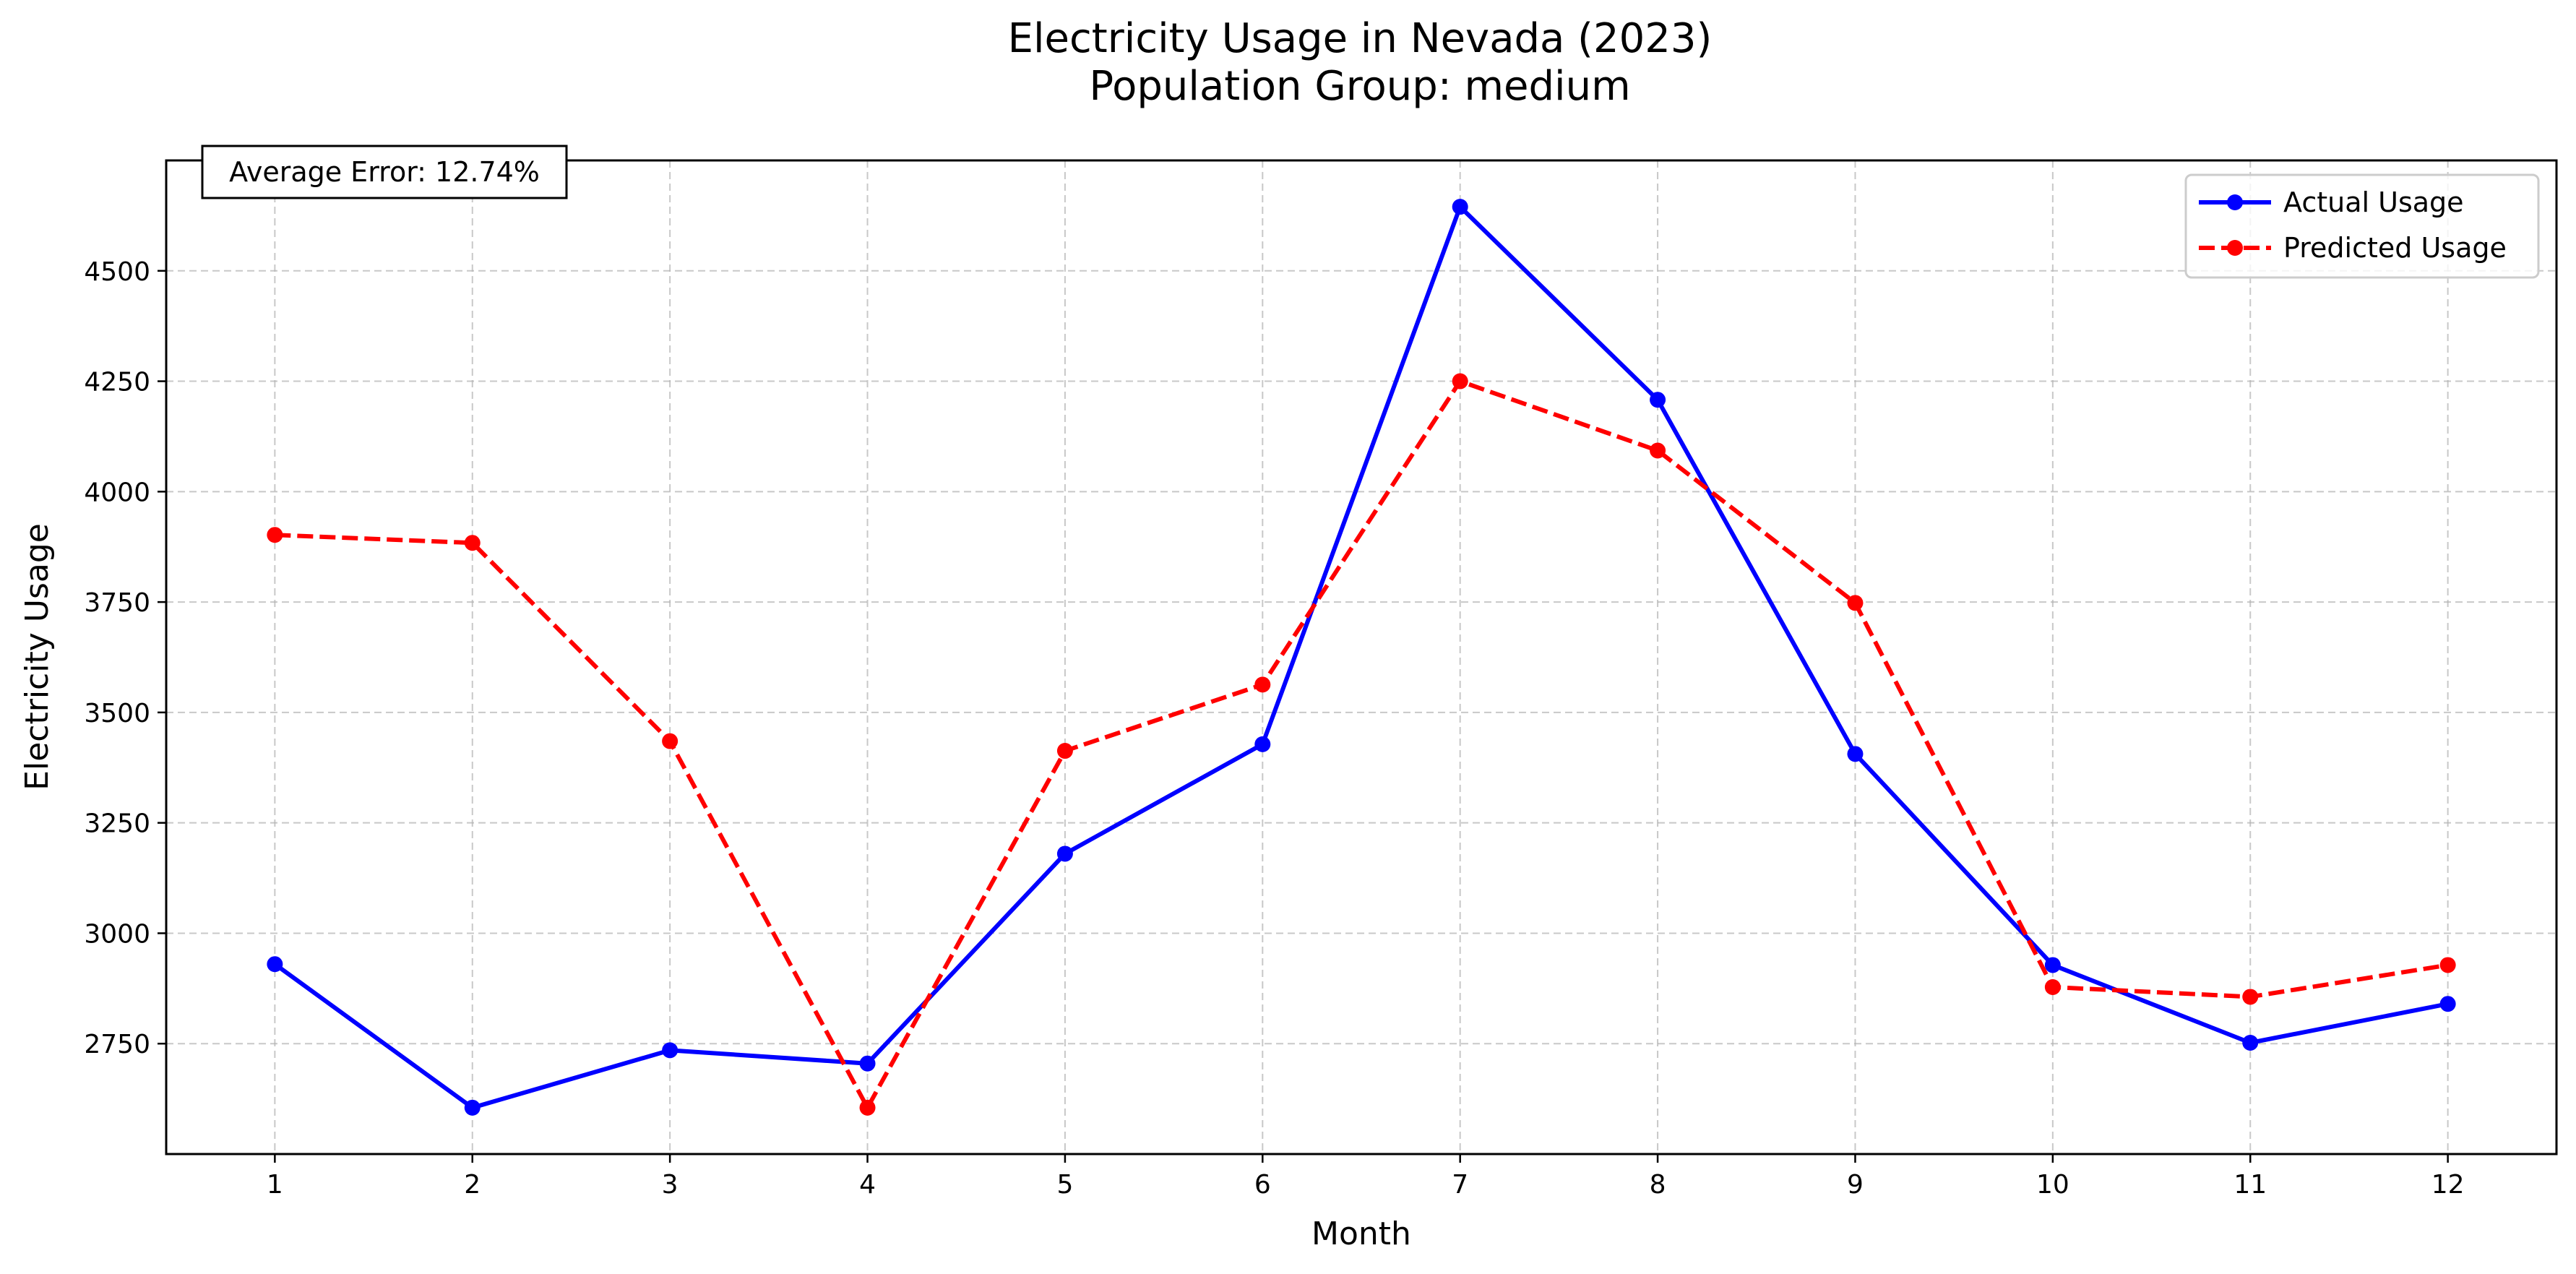 The width and height of the screenshot is (2576, 1274). I want to click on x-axis-label: Month, so click(1361, 1233).